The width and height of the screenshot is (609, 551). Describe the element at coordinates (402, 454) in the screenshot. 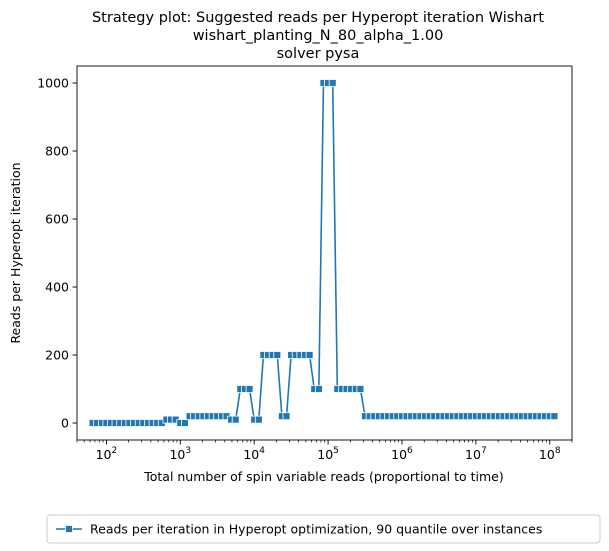

I see `x-tick-label: 10⁶` at that location.